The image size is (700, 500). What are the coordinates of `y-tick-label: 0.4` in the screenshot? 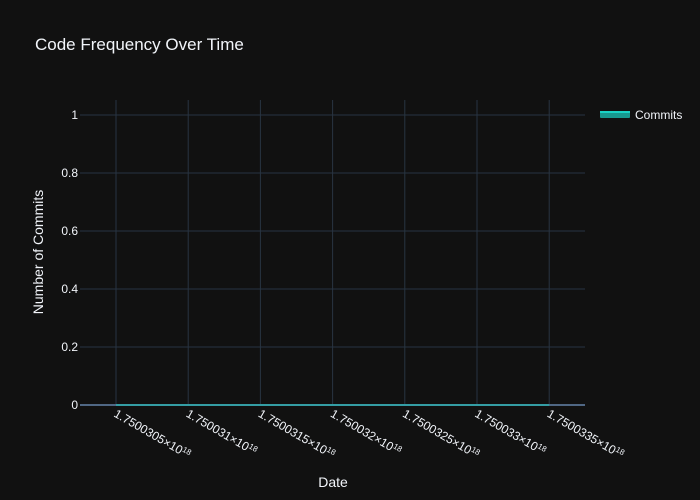 It's located at (69, 289).